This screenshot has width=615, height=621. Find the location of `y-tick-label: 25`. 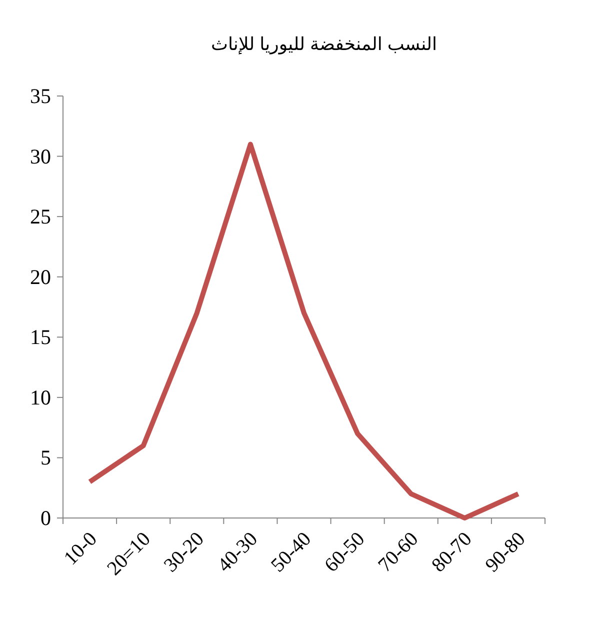

y-tick-label: 25 is located at coordinates (40, 216).